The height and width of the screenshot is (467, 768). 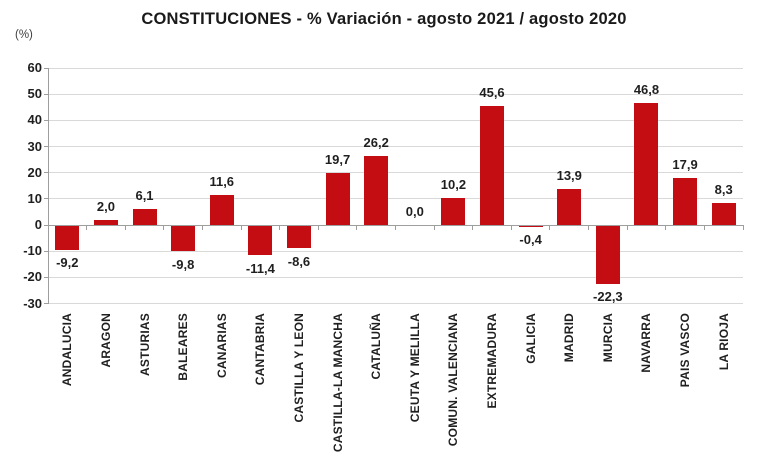 I want to click on y-tick-label: 30, so click(x=34, y=146).